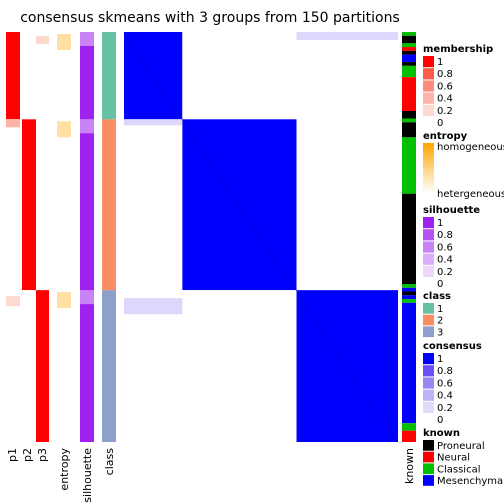 The image size is (504, 504). Describe the element at coordinates (445, 99) in the screenshot. I see `legend-label-membership-3: 0.4` at that location.